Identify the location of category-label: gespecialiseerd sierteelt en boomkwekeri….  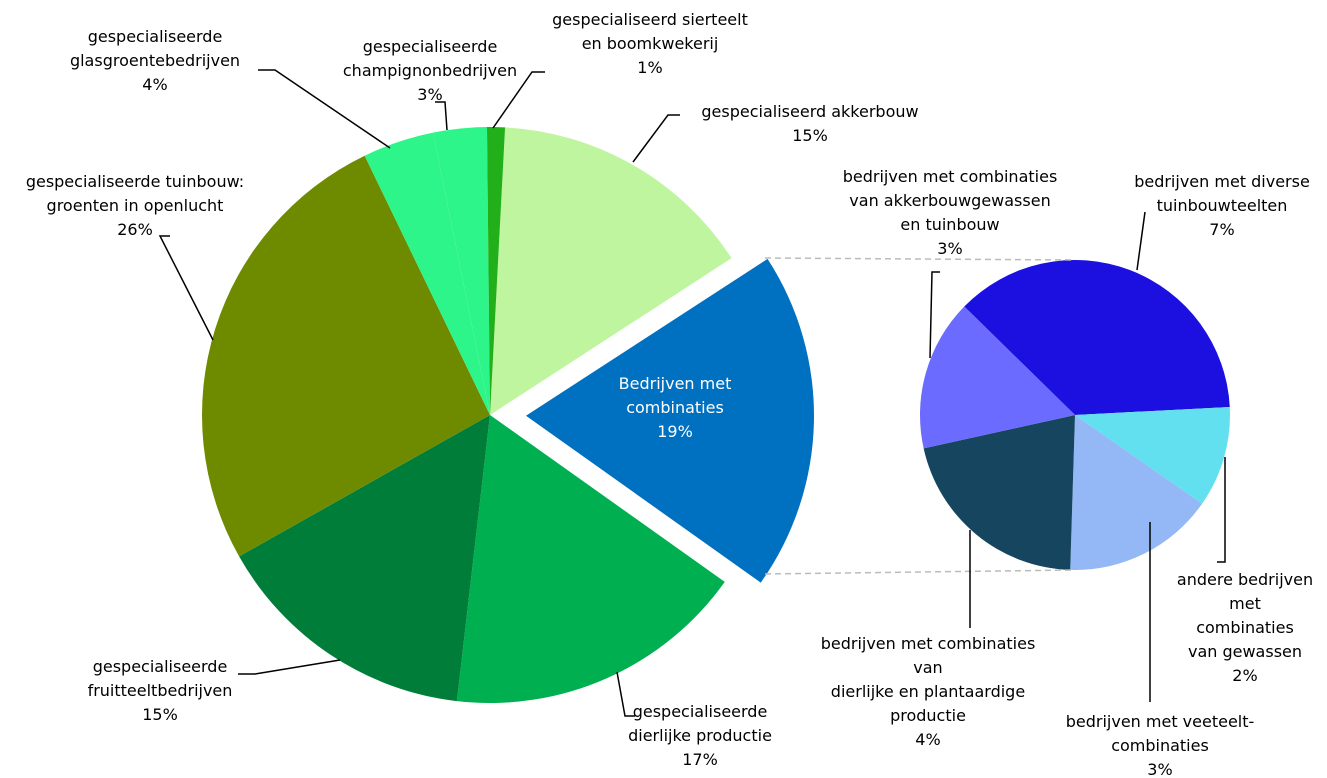
(650, 31).